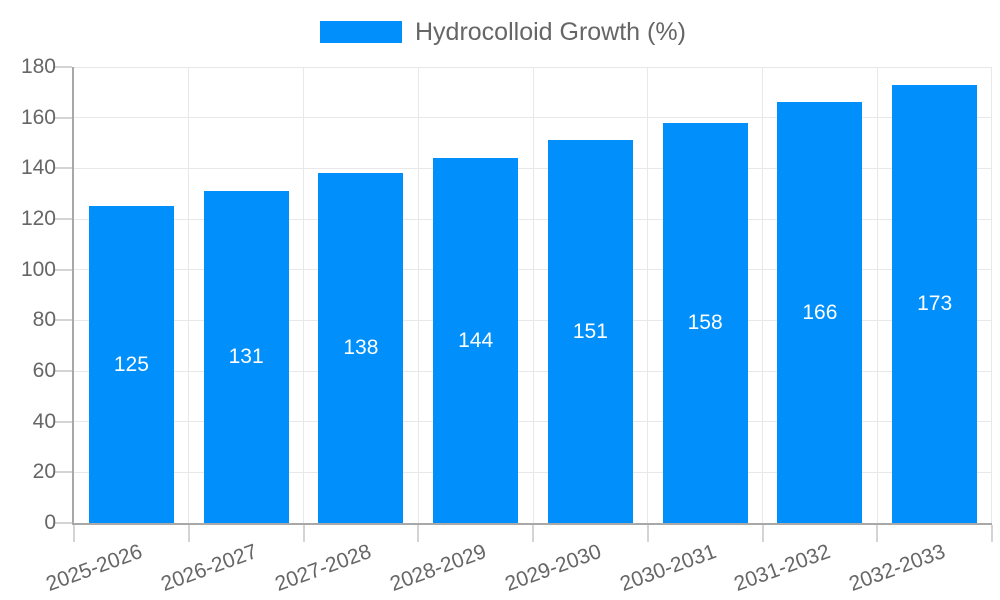 The width and height of the screenshot is (1000, 600). I want to click on bar-value-label: 173, so click(935, 303).